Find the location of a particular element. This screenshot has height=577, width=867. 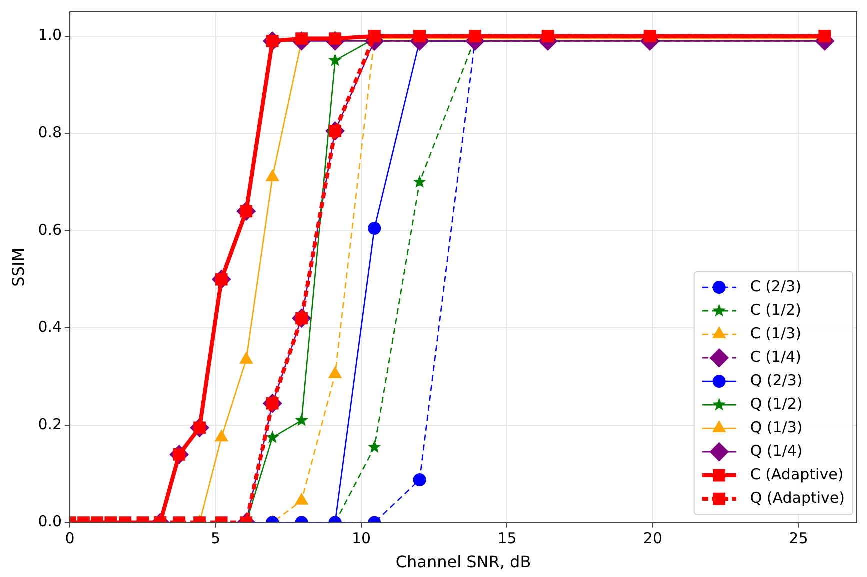

y-tick-label: 0.4 is located at coordinates (50, 327).